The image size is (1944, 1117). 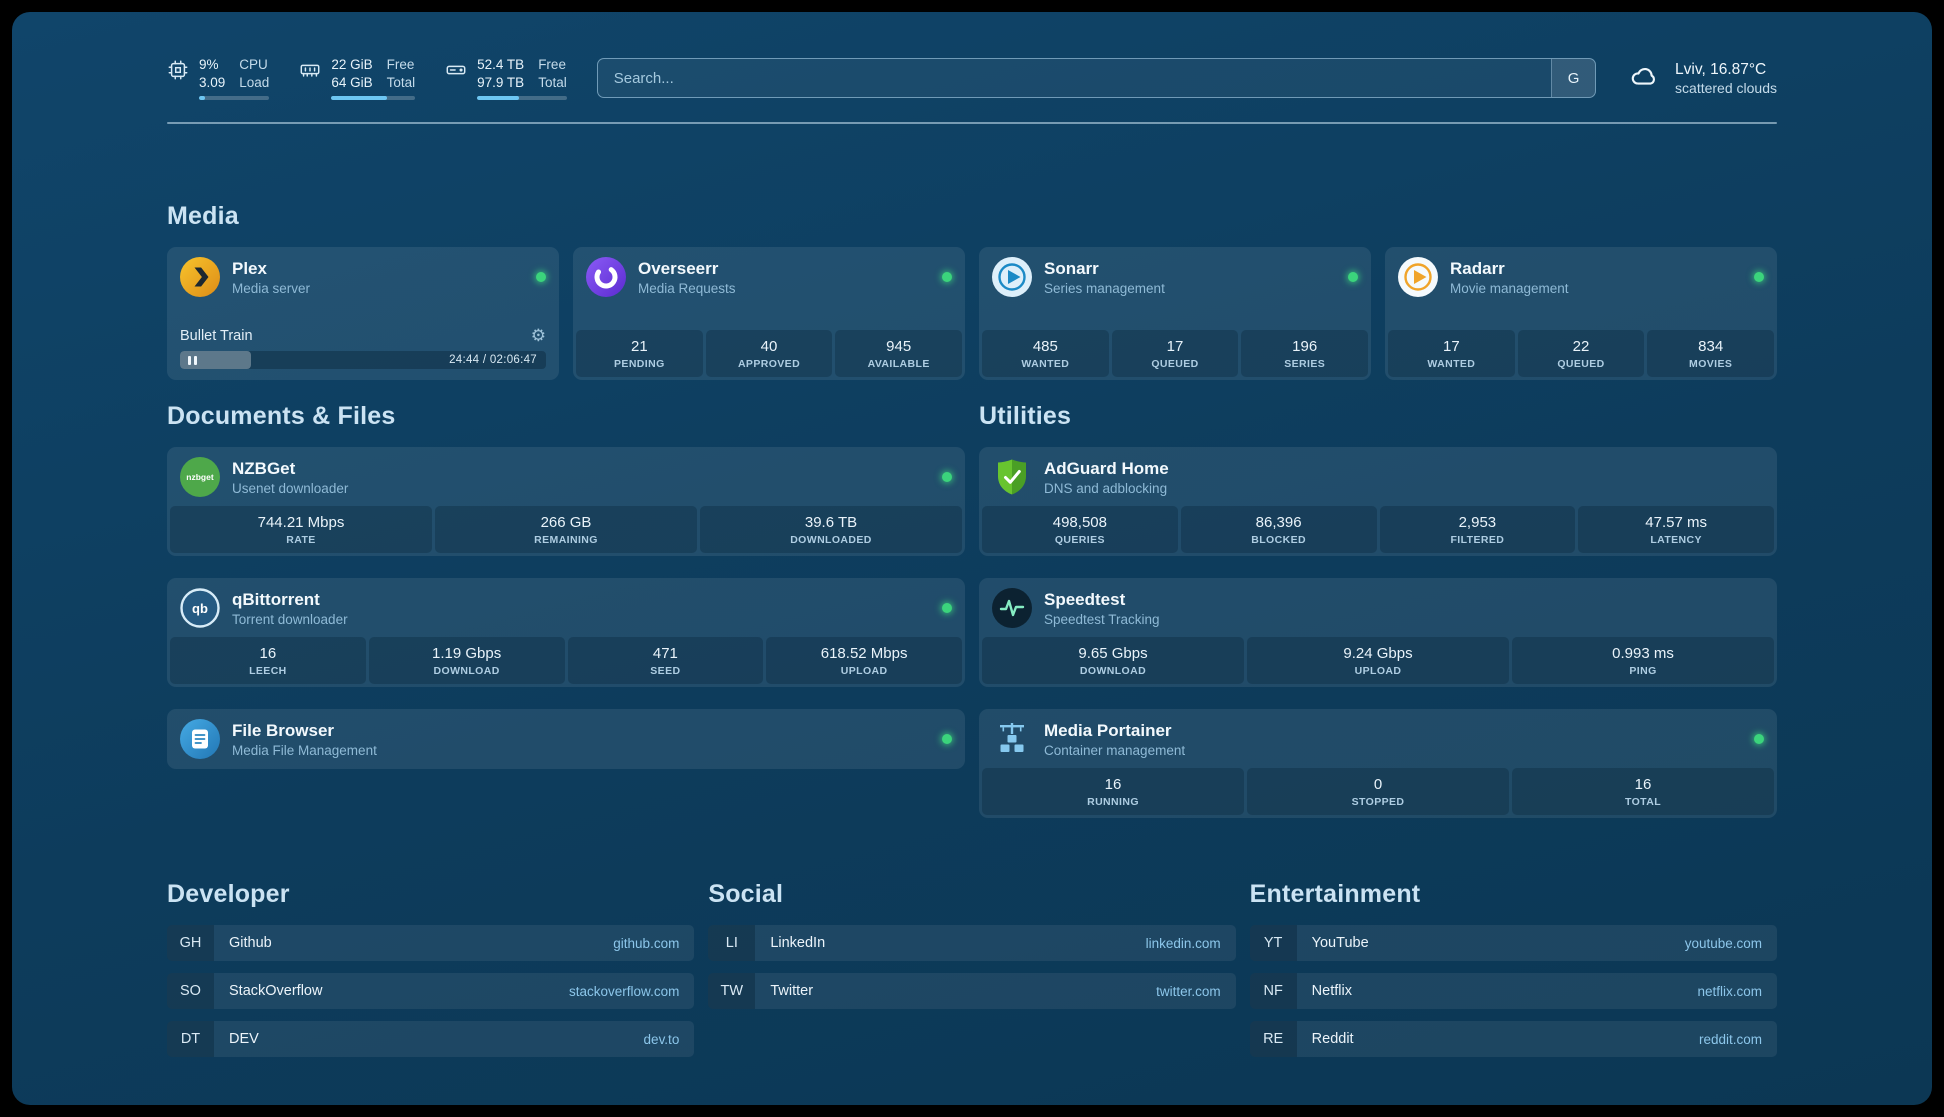 I want to click on svg-text: nzbget, so click(x=200, y=477).